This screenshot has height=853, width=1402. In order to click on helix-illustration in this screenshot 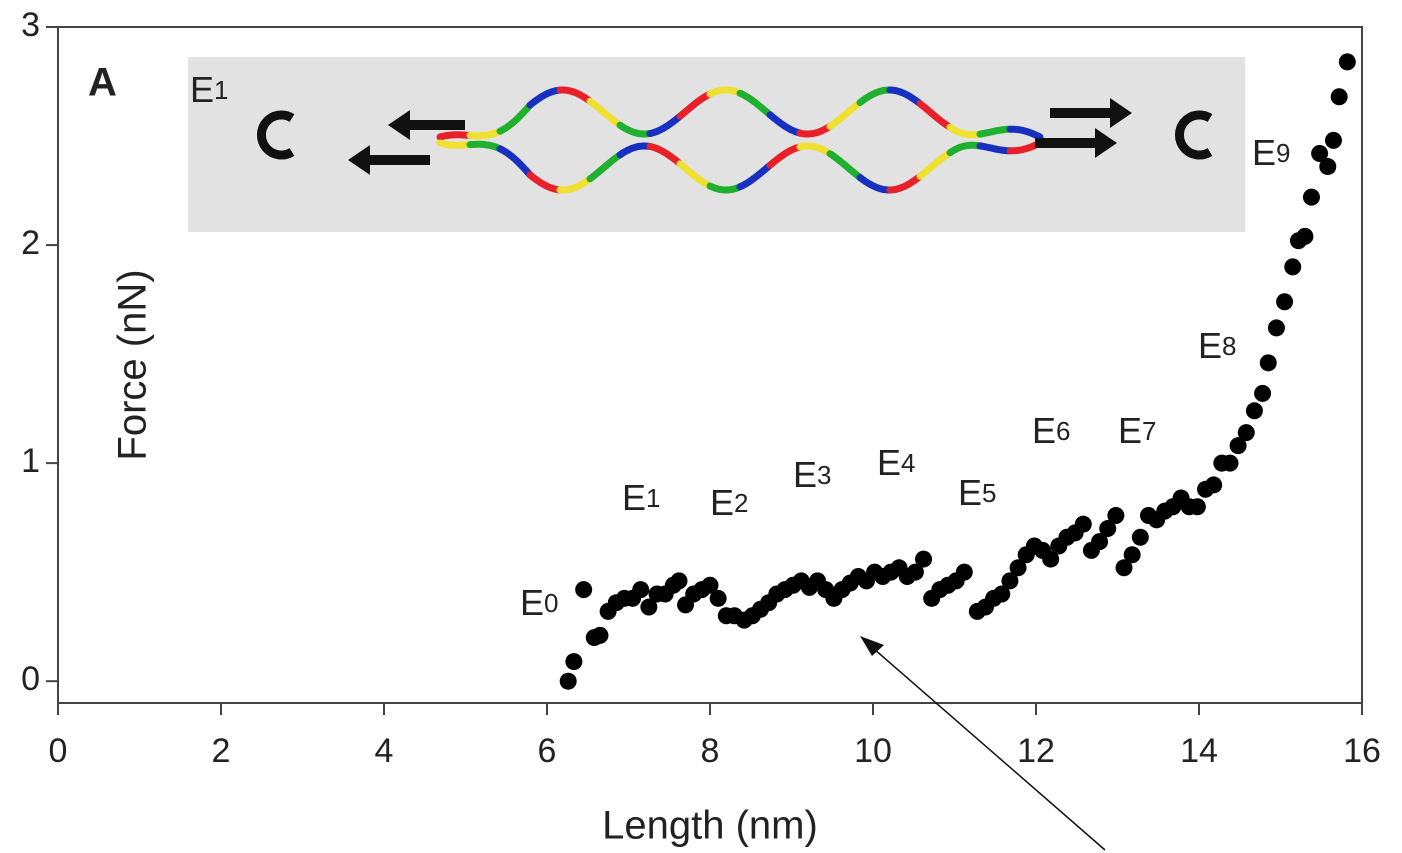, I will do `click(740, 140)`.